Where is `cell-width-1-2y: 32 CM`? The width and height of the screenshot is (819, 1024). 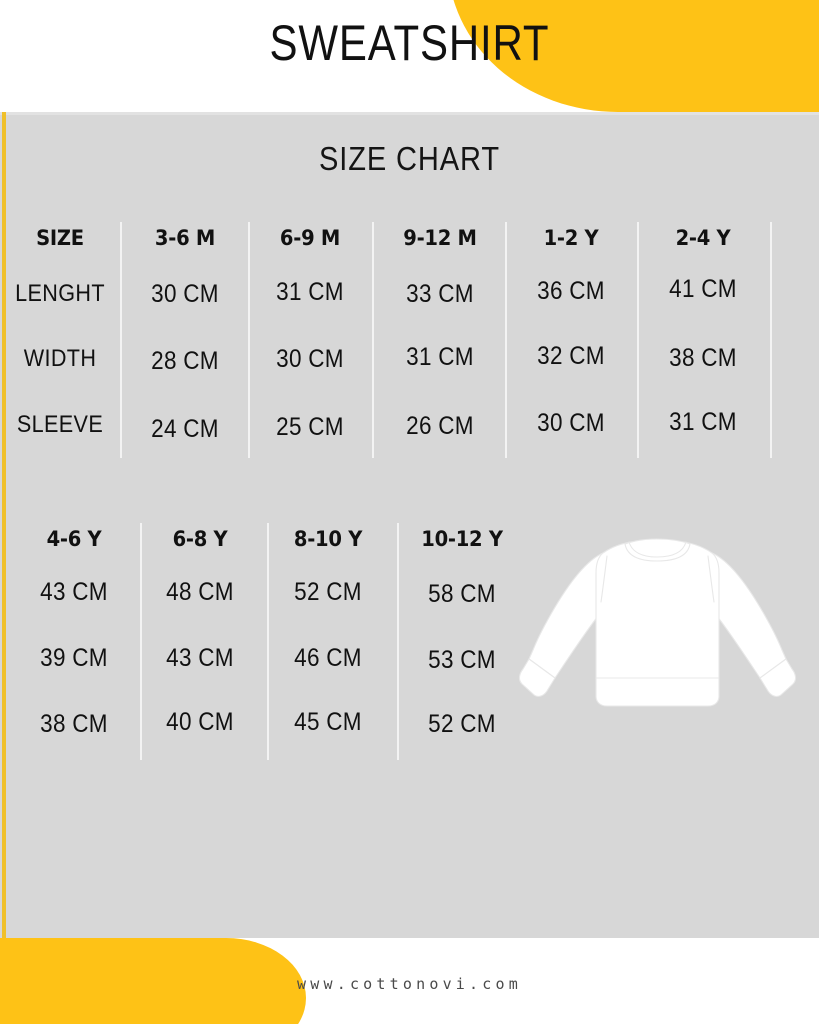
cell-width-1-2y: 32 CM is located at coordinates (571, 356).